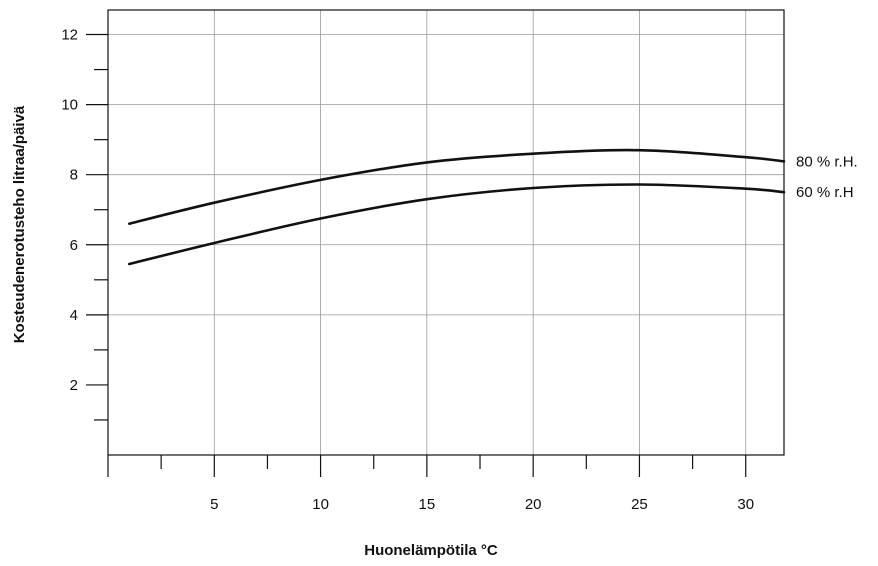 The image size is (878, 566). I want to click on y-tick-label: 8, so click(74, 175).